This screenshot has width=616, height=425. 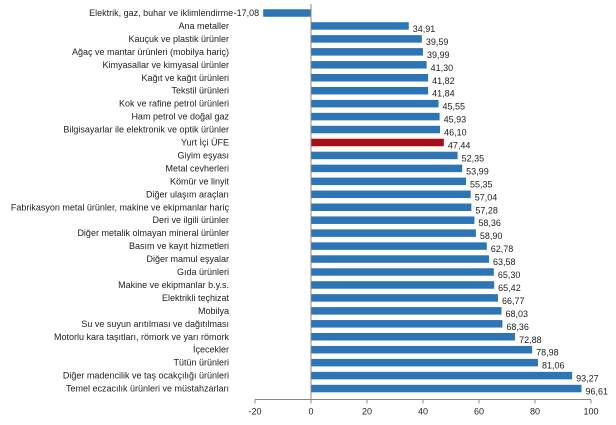 What do you see at coordinates (185, 78) in the screenshot?
I see `category-label: Kağıt ve kağıt ürünleri` at bounding box center [185, 78].